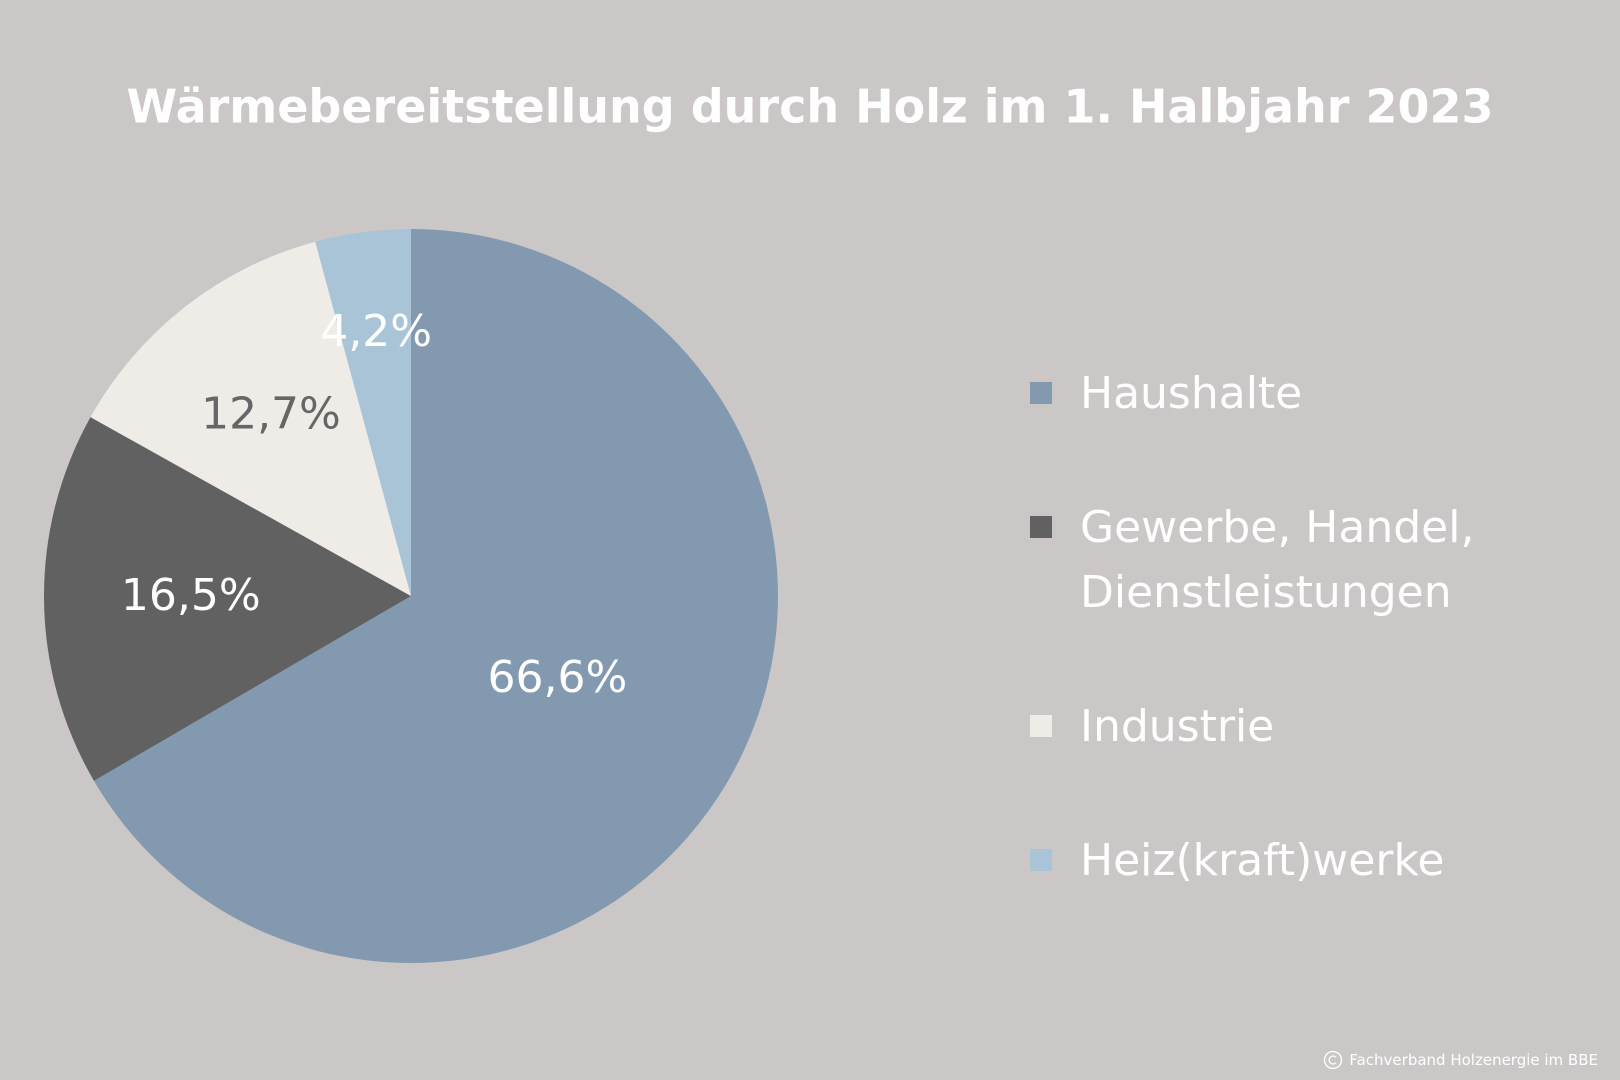 Image resolution: width=1620 pixels, height=1080 pixels. I want to click on copyright-icon, so click(1333, 1060).